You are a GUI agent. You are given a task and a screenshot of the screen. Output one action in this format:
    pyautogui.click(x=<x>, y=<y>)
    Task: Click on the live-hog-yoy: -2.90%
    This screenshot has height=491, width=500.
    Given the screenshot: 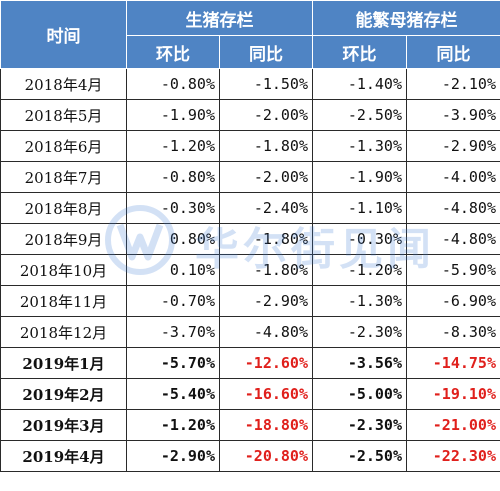 What is the action you would take?
    pyautogui.click(x=266, y=301)
    